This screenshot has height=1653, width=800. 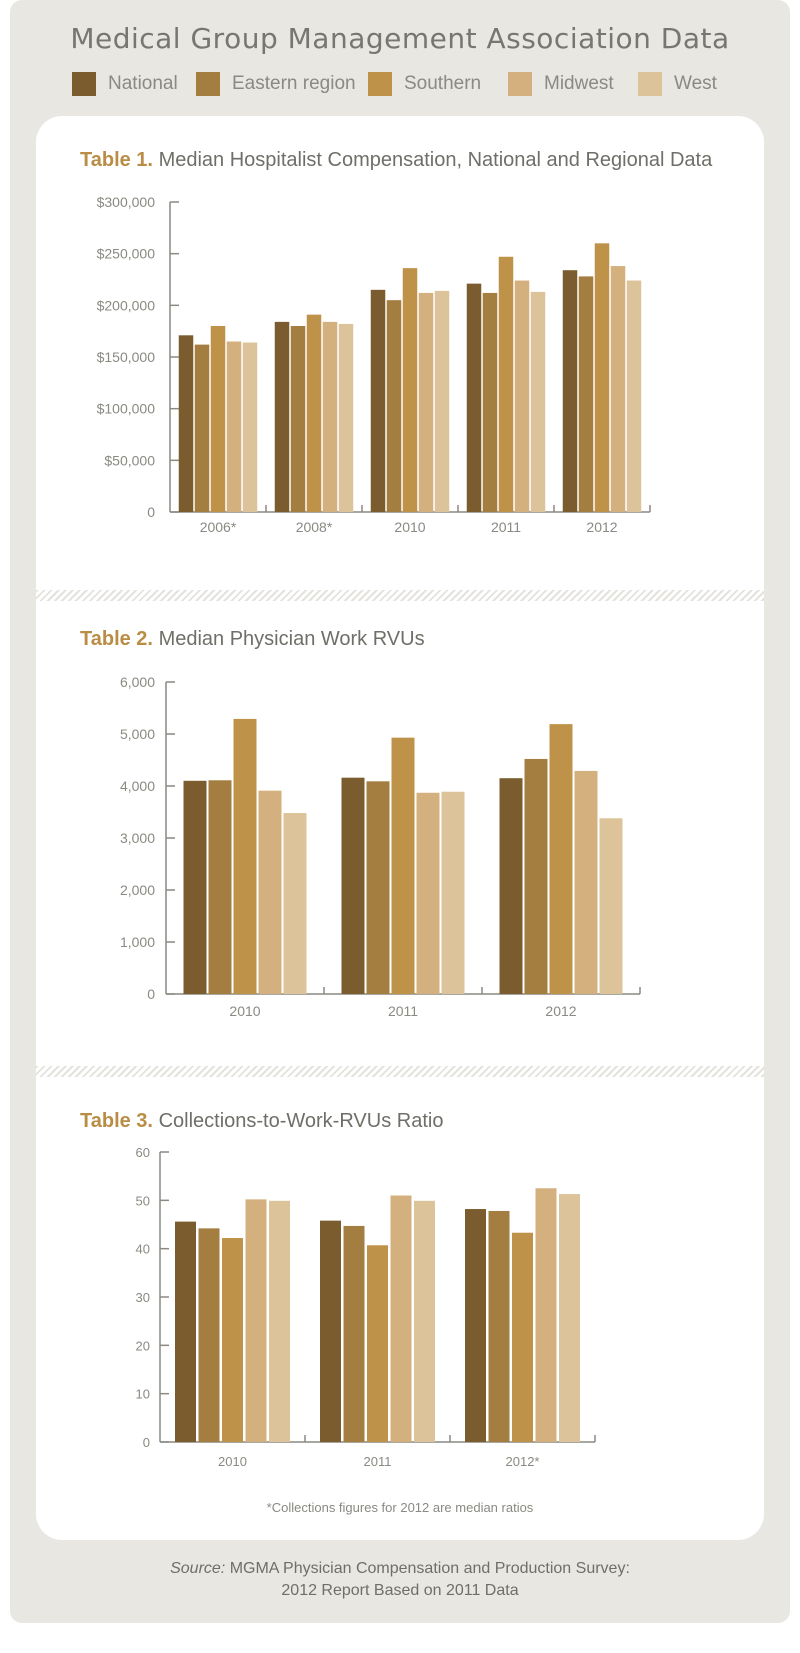 What do you see at coordinates (143, 1297) in the screenshot?
I see `y-tick-label: 30` at bounding box center [143, 1297].